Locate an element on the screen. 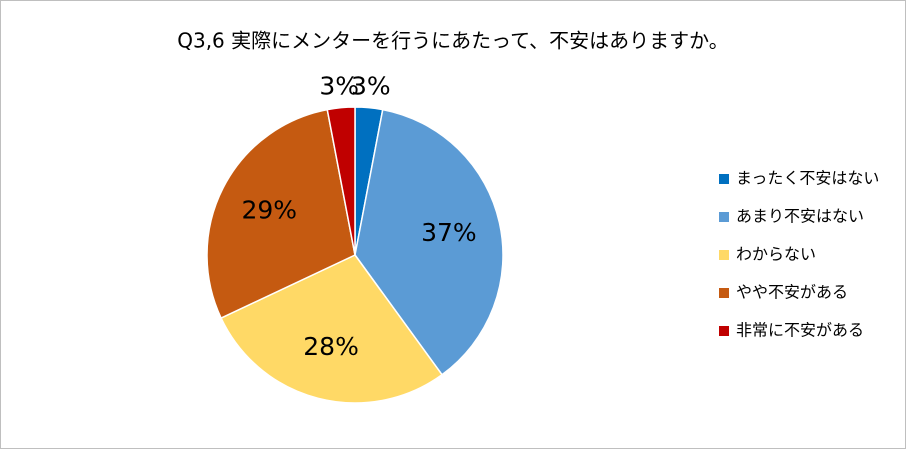  legend-label: 非常に不安がある is located at coordinates (800, 330).